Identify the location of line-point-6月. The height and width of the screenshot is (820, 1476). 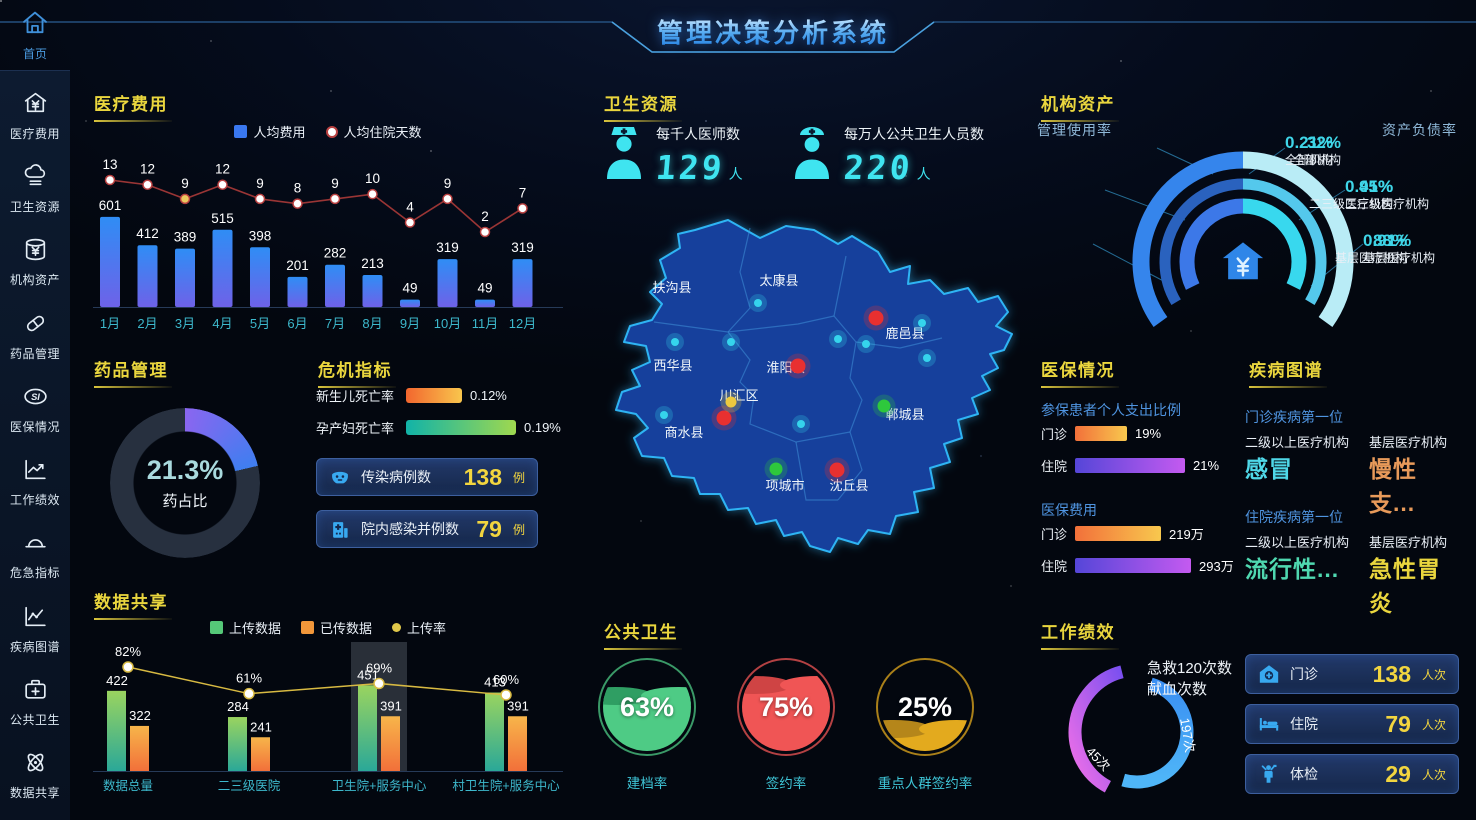
(297, 203).